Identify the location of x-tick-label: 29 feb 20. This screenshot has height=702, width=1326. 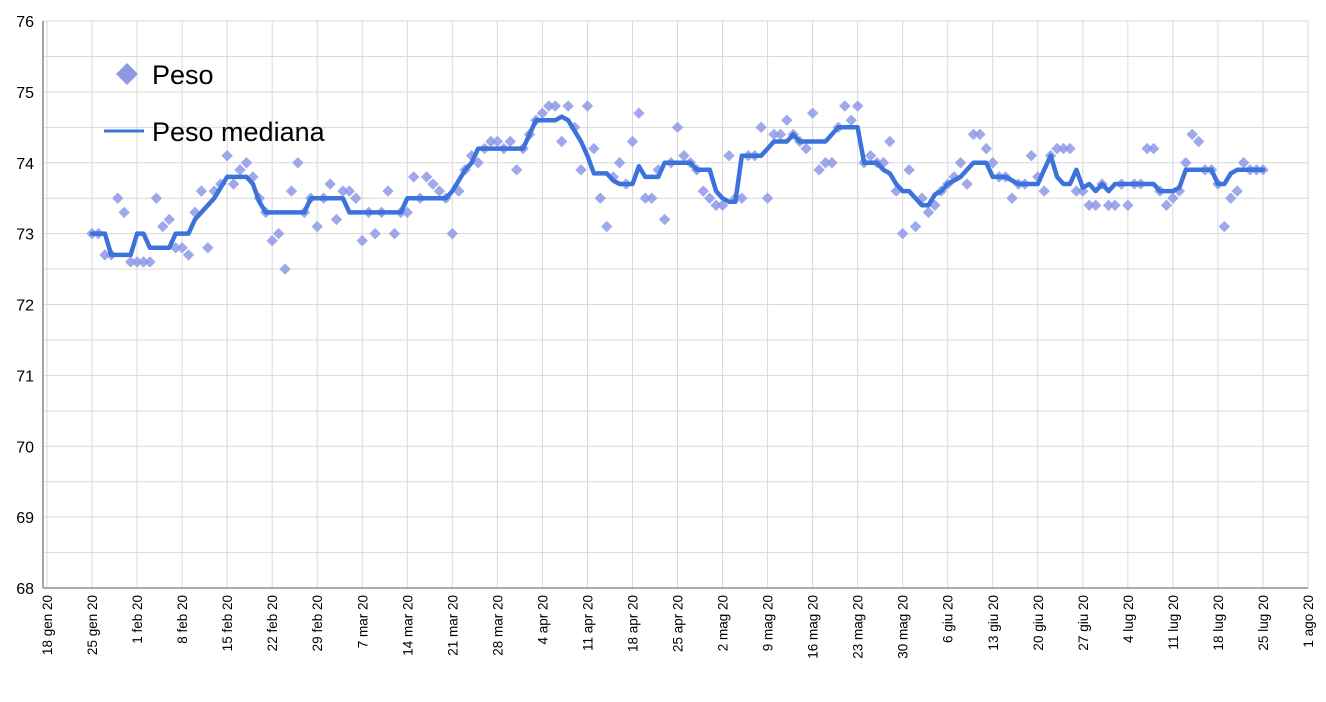
(317, 623).